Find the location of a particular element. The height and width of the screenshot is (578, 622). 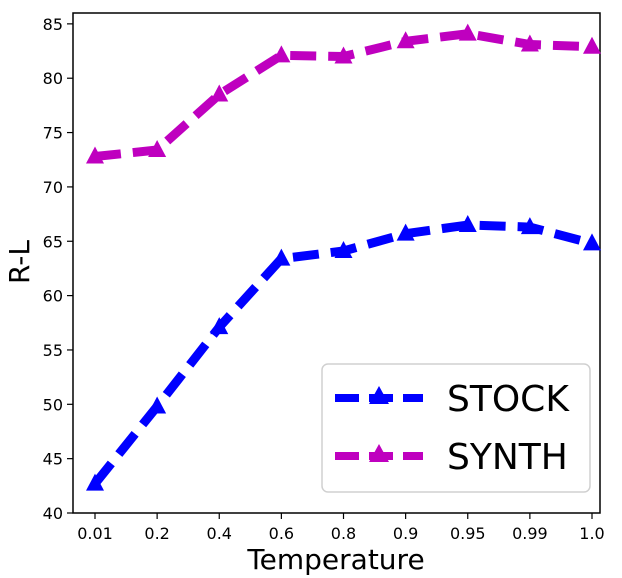

legend-stock-label: STOCK is located at coordinates (508, 399).